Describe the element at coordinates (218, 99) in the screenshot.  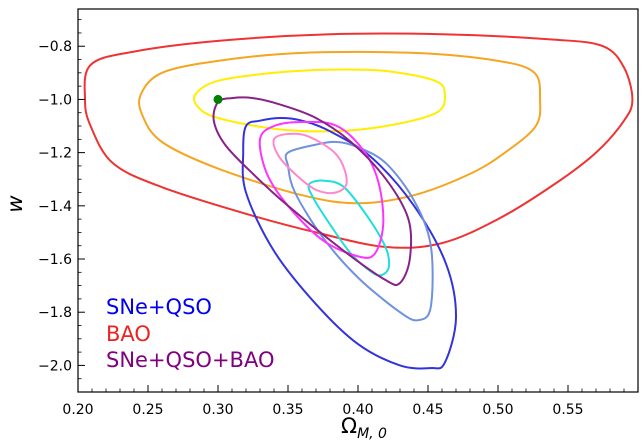
I see `reference-point` at that location.